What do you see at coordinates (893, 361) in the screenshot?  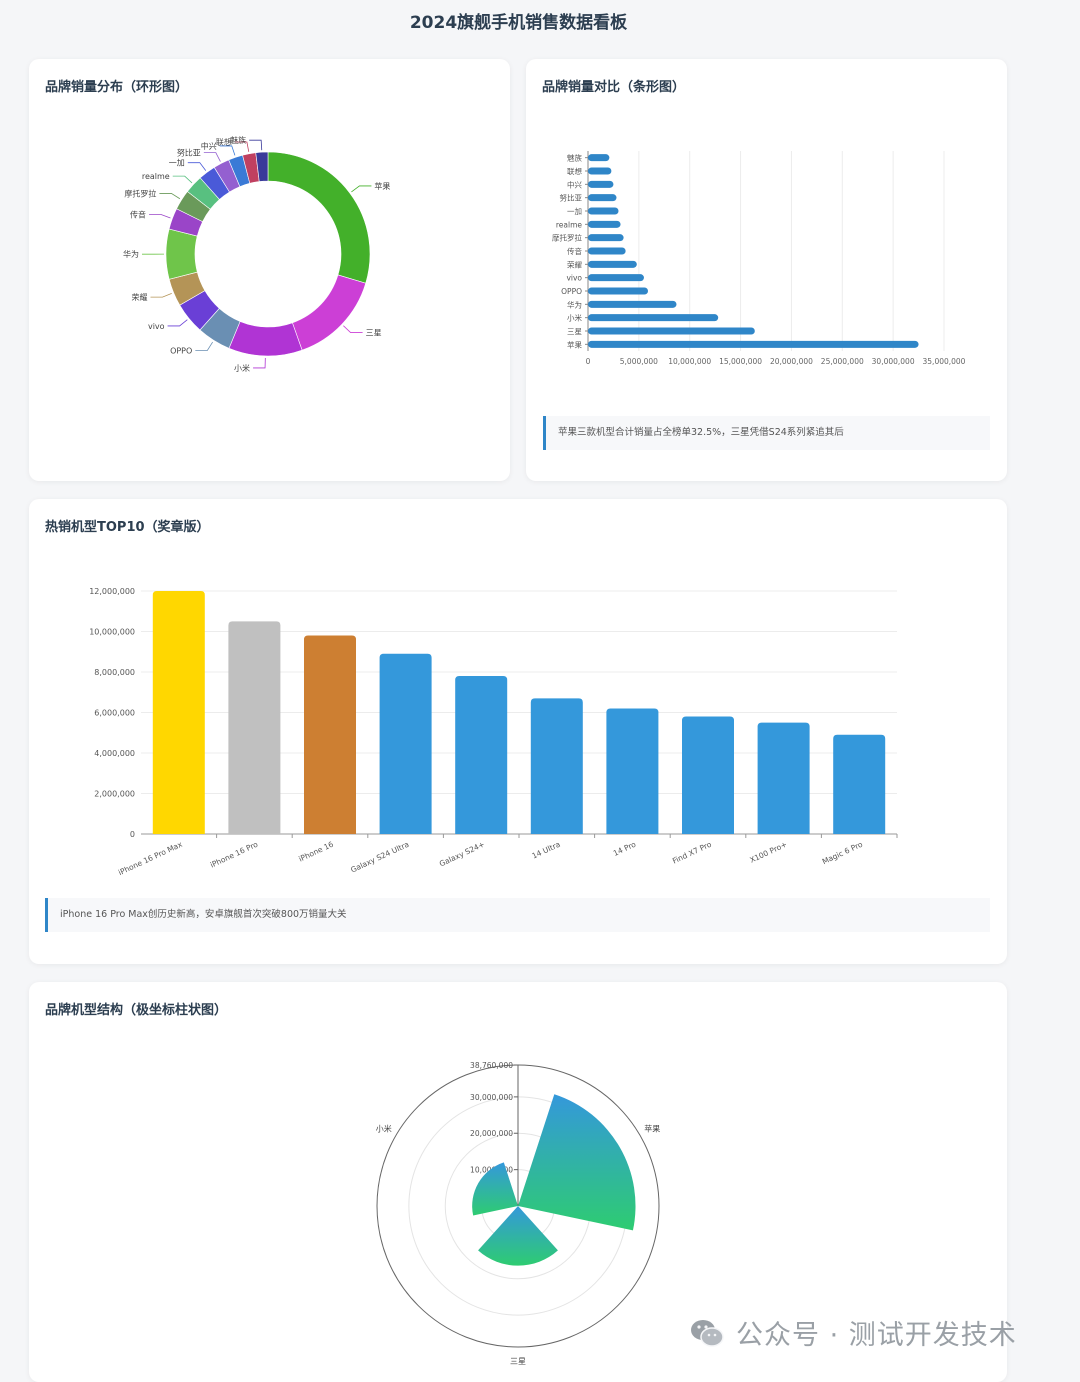 I see `x-tick-label: 30,000,000` at bounding box center [893, 361].